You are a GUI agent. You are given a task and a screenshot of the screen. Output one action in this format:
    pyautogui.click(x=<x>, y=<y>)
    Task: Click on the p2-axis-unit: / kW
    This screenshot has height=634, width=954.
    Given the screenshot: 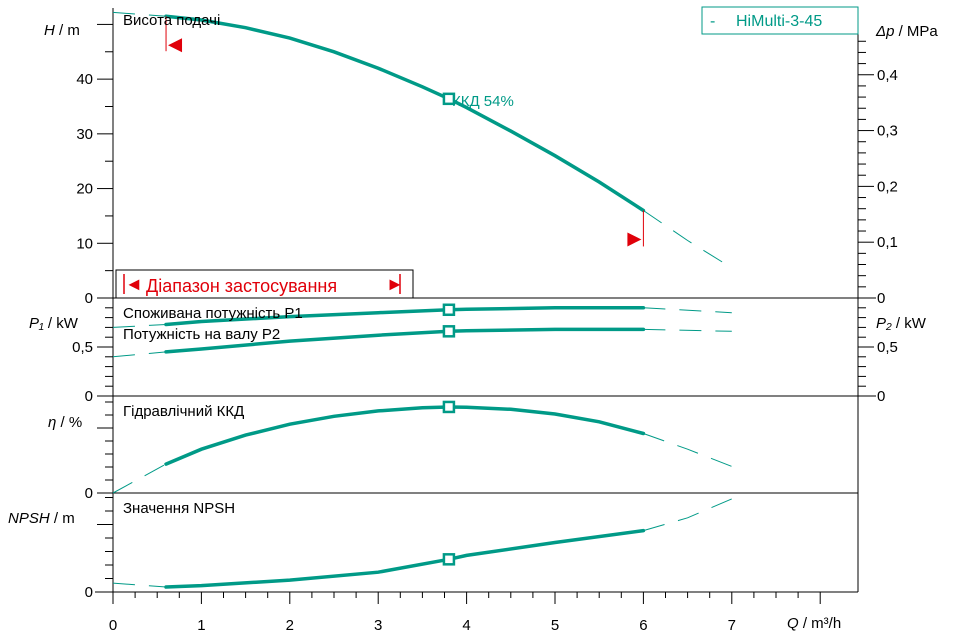 What is the action you would take?
    pyautogui.click(x=909, y=323)
    